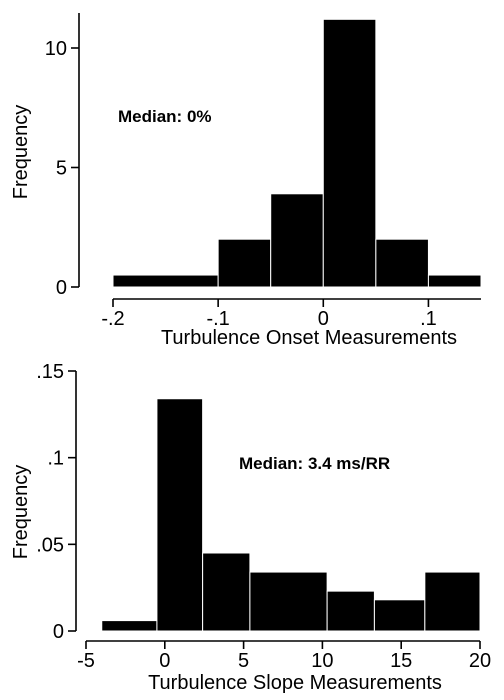 This screenshot has width=504, height=700. What do you see at coordinates (56, 49) in the screenshot?
I see `y-tick-label: 10` at bounding box center [56, 49].